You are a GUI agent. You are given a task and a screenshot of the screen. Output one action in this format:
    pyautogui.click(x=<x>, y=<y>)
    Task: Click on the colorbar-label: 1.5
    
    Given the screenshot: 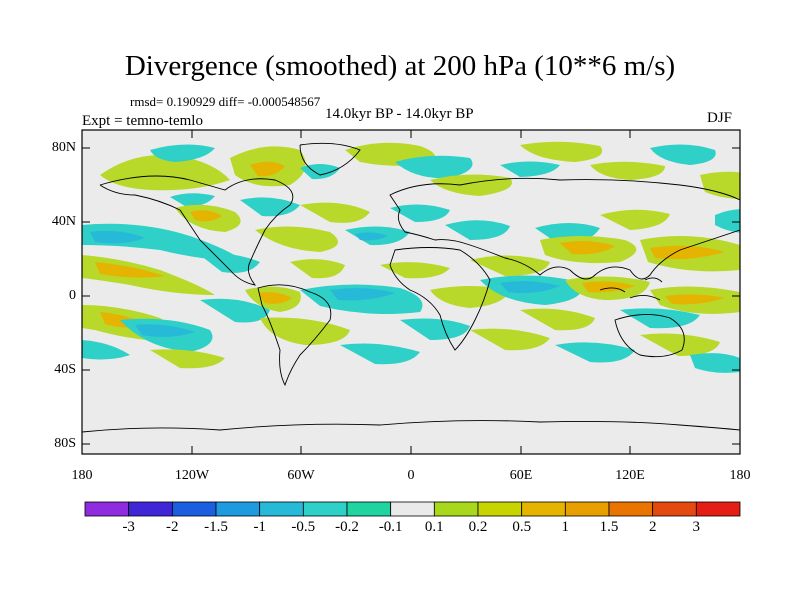 What is the action you would take?
    pyautogui.click(x=609, y=527)
    